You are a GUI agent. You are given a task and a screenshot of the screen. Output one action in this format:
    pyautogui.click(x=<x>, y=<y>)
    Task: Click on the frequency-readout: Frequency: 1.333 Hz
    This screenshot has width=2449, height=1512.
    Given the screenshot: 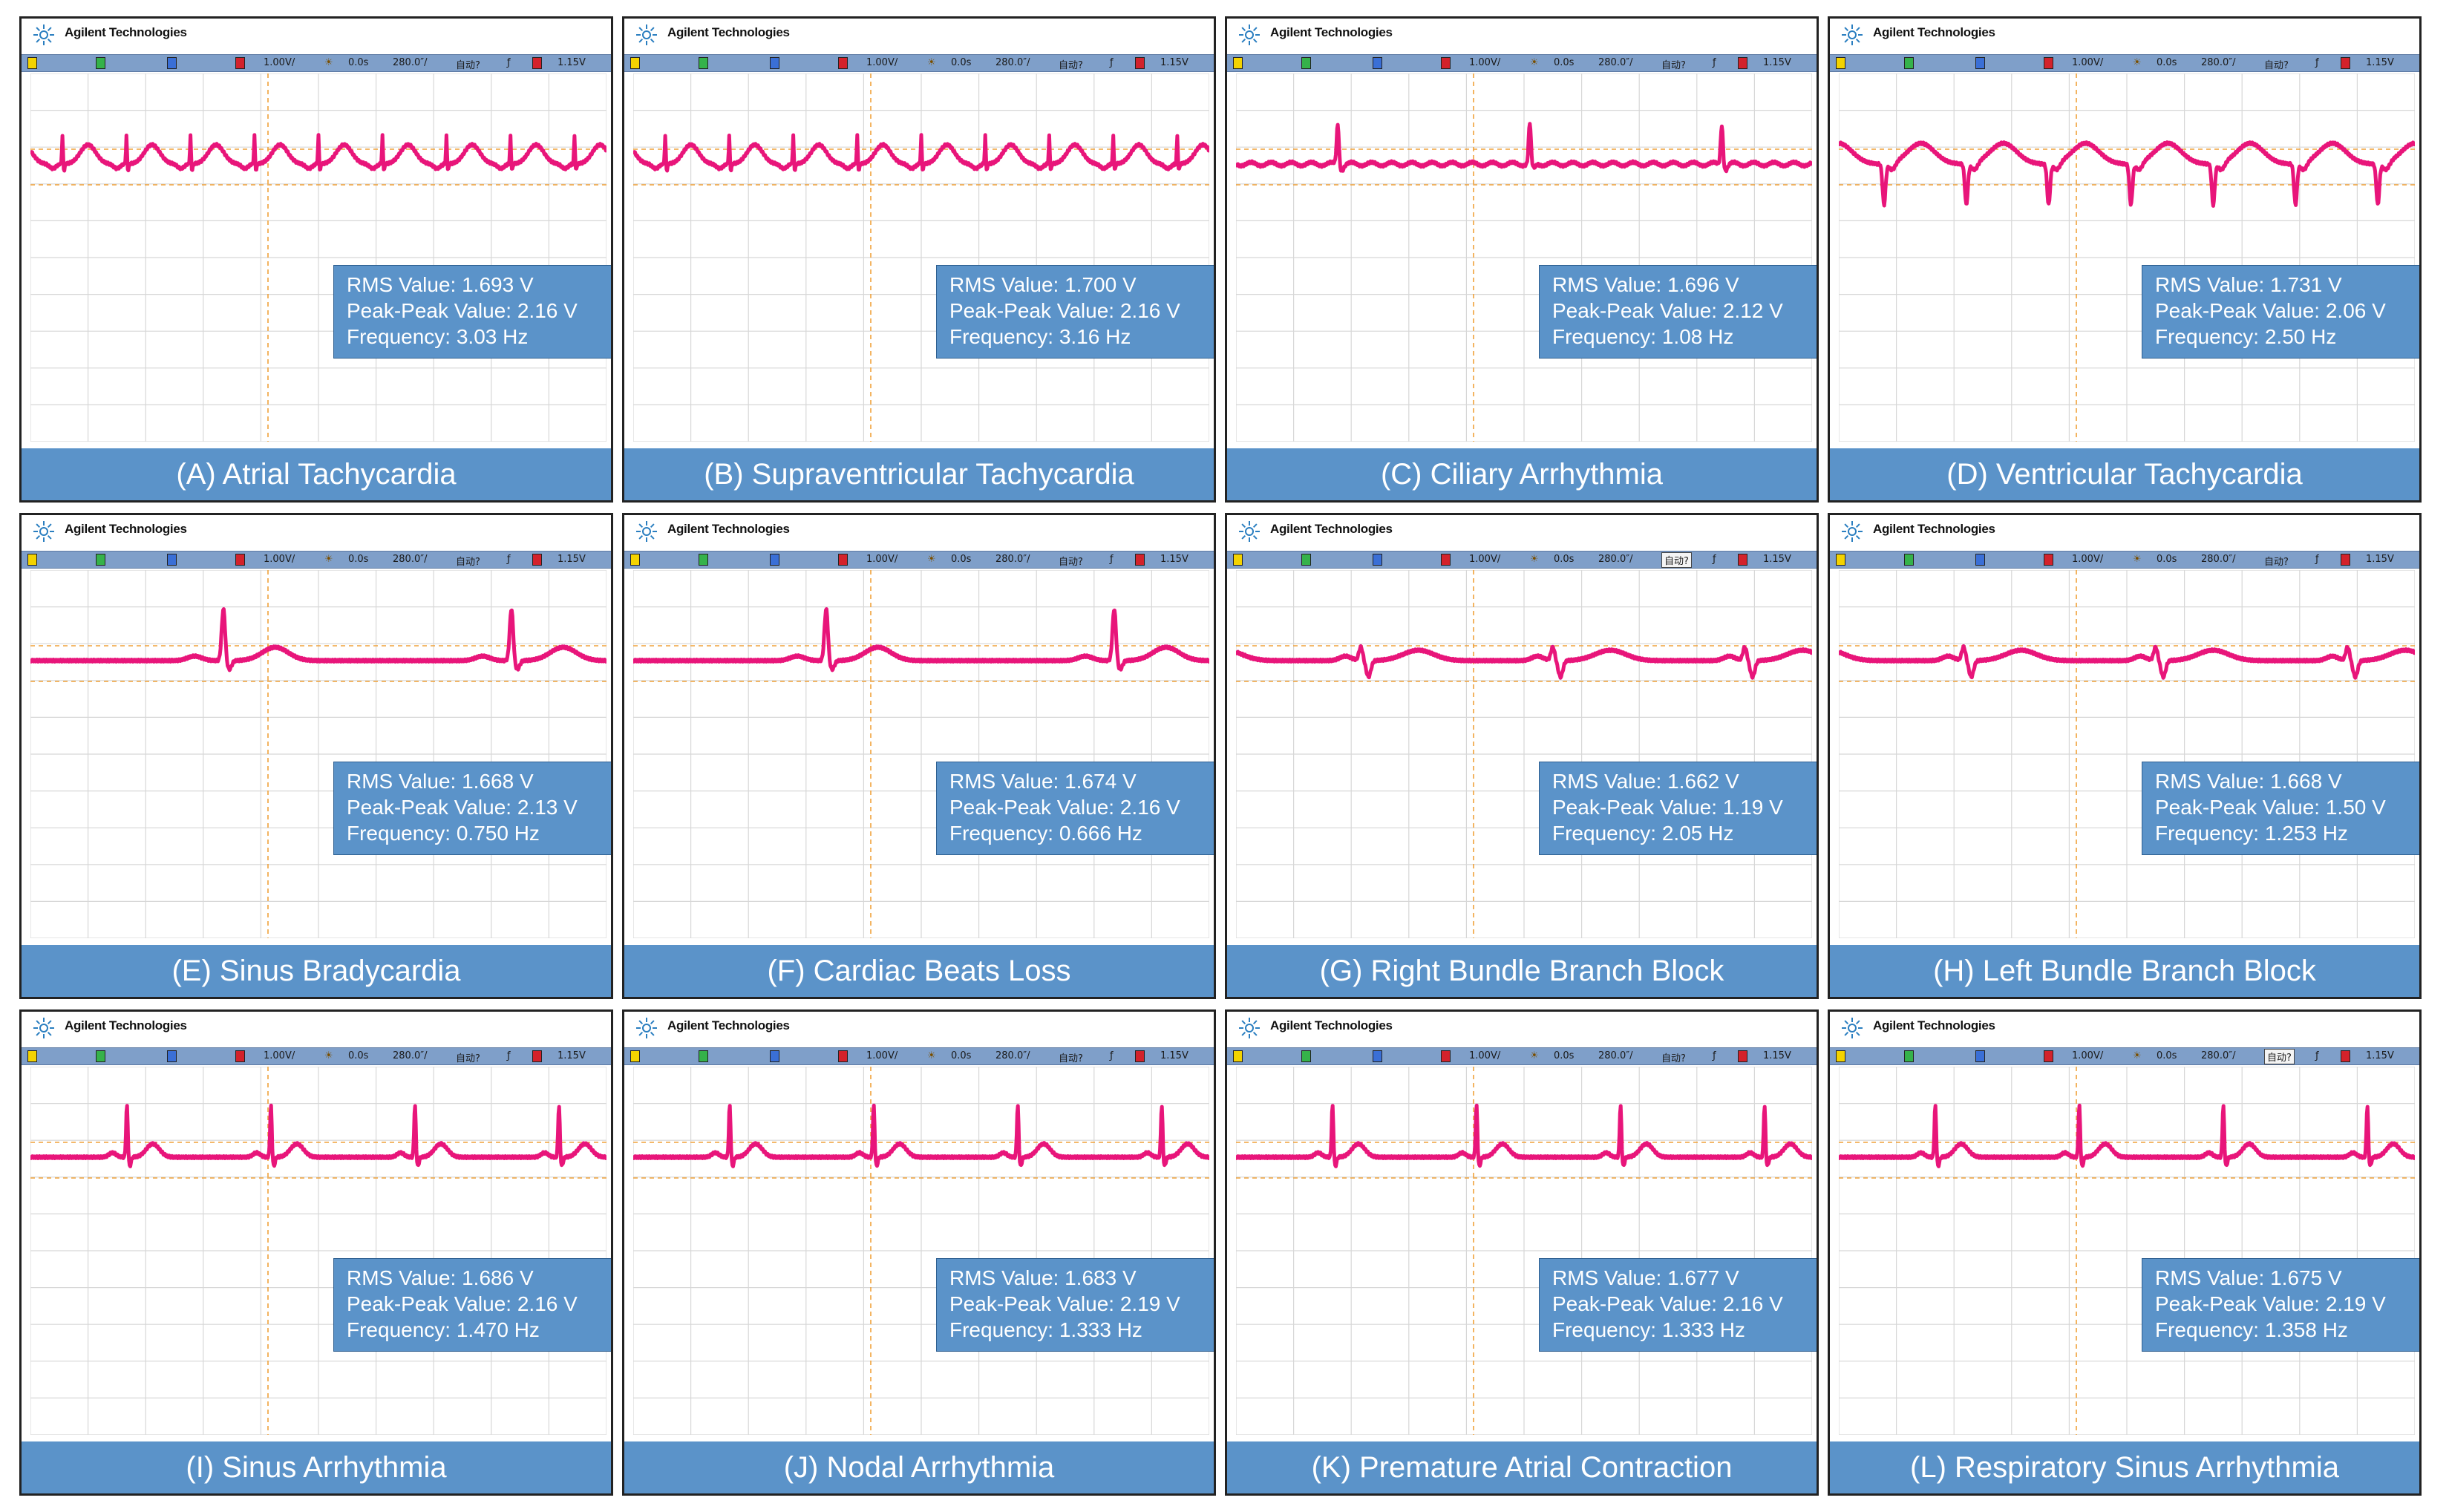 What is the action you would take?
    pyautogui.click(x=1081, y=1330)
    